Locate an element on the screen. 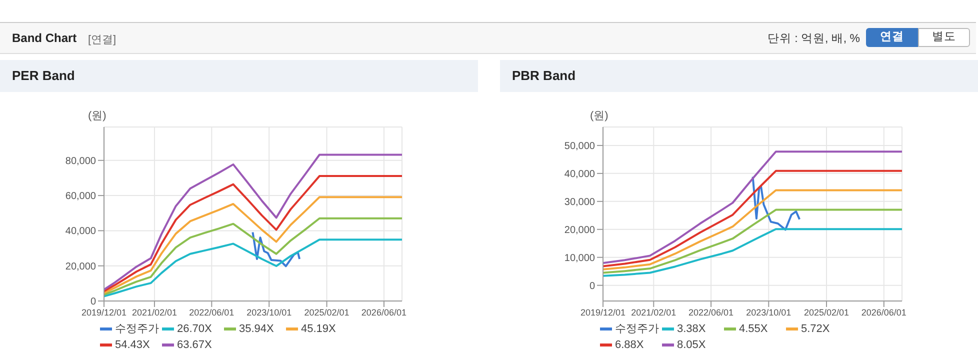 The image size is (978, 362). text: 연결 is located at coordinates (892, 37).